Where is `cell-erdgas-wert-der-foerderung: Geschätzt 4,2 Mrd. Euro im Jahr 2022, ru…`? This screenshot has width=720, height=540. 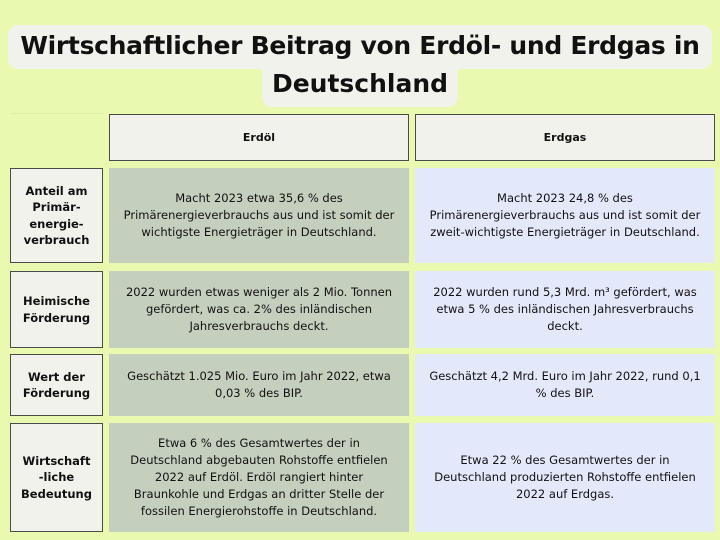 cell-erdgas-wert-der-foerderung: Geschätzt 4,2 Mrd. Euro im Jahr 2022, ru… is located at coordinates (565, 385).